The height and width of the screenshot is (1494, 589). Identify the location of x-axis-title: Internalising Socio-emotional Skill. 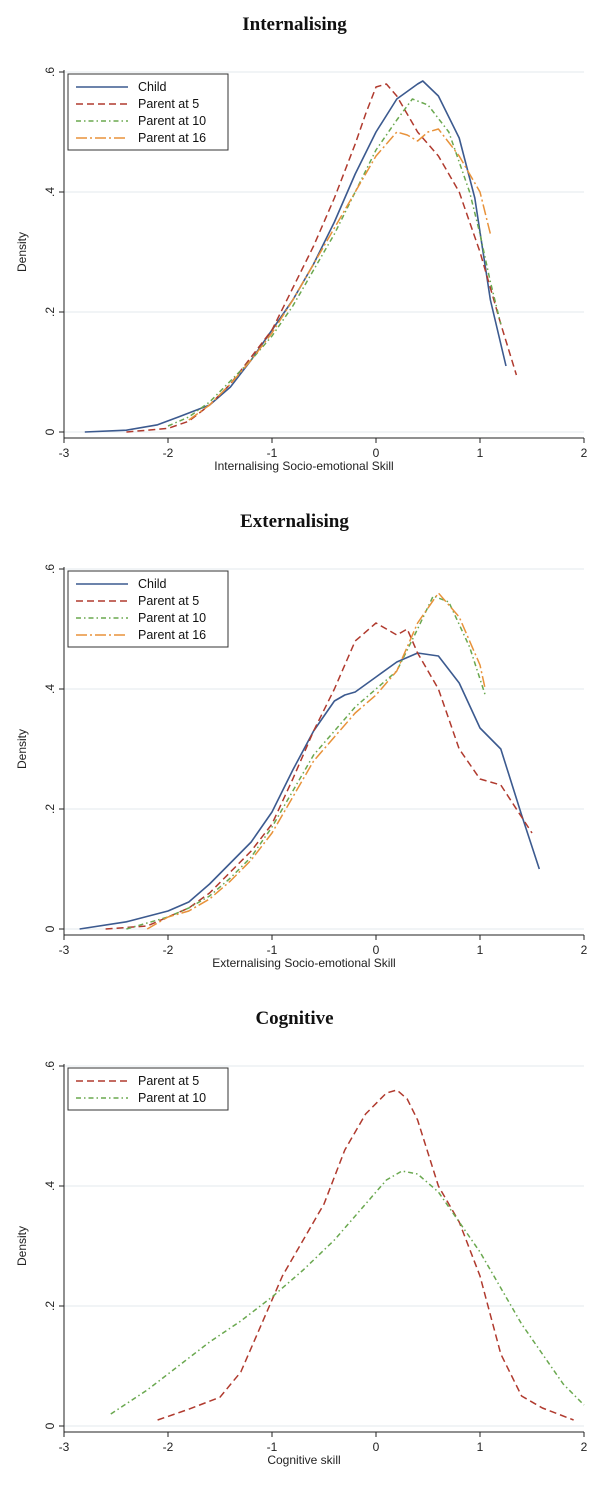
(303, 466).